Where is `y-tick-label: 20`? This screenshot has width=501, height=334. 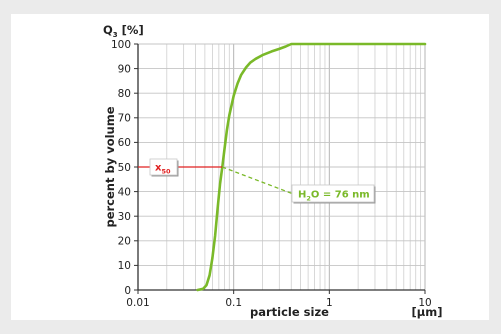 y-tick-label: 20 is located at coordinates (124, 242).